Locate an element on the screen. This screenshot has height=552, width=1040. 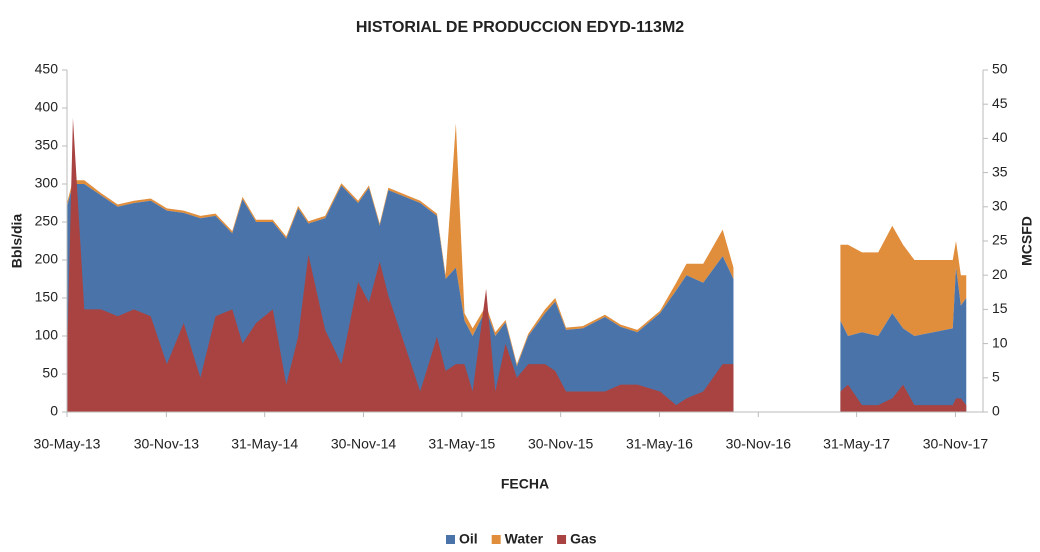
chart-title: HISTORIAL DE PRODUCCION EDYD-113M2 is located at coordinates (520, 27).